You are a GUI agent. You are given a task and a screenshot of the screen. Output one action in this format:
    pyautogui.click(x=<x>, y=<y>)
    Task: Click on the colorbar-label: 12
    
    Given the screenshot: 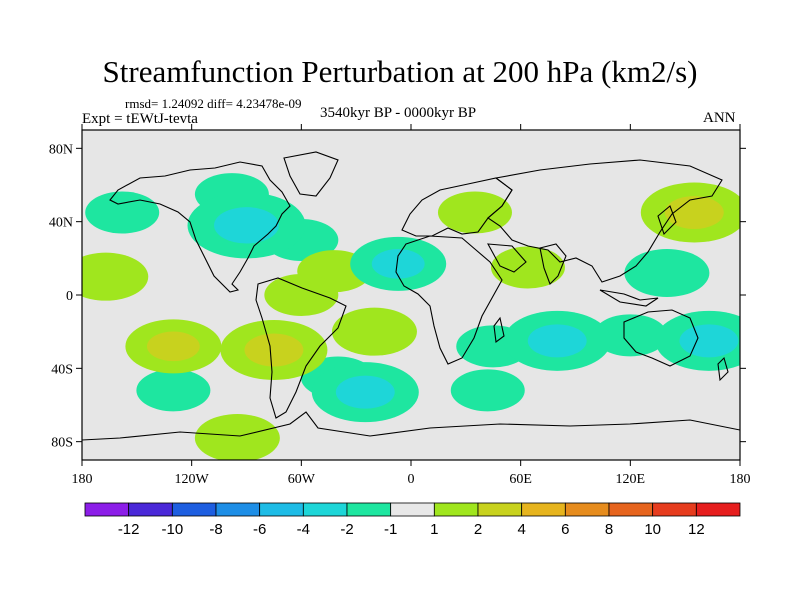 What is the action you would take?
    pyautogui.click(x=696, y=529)
    